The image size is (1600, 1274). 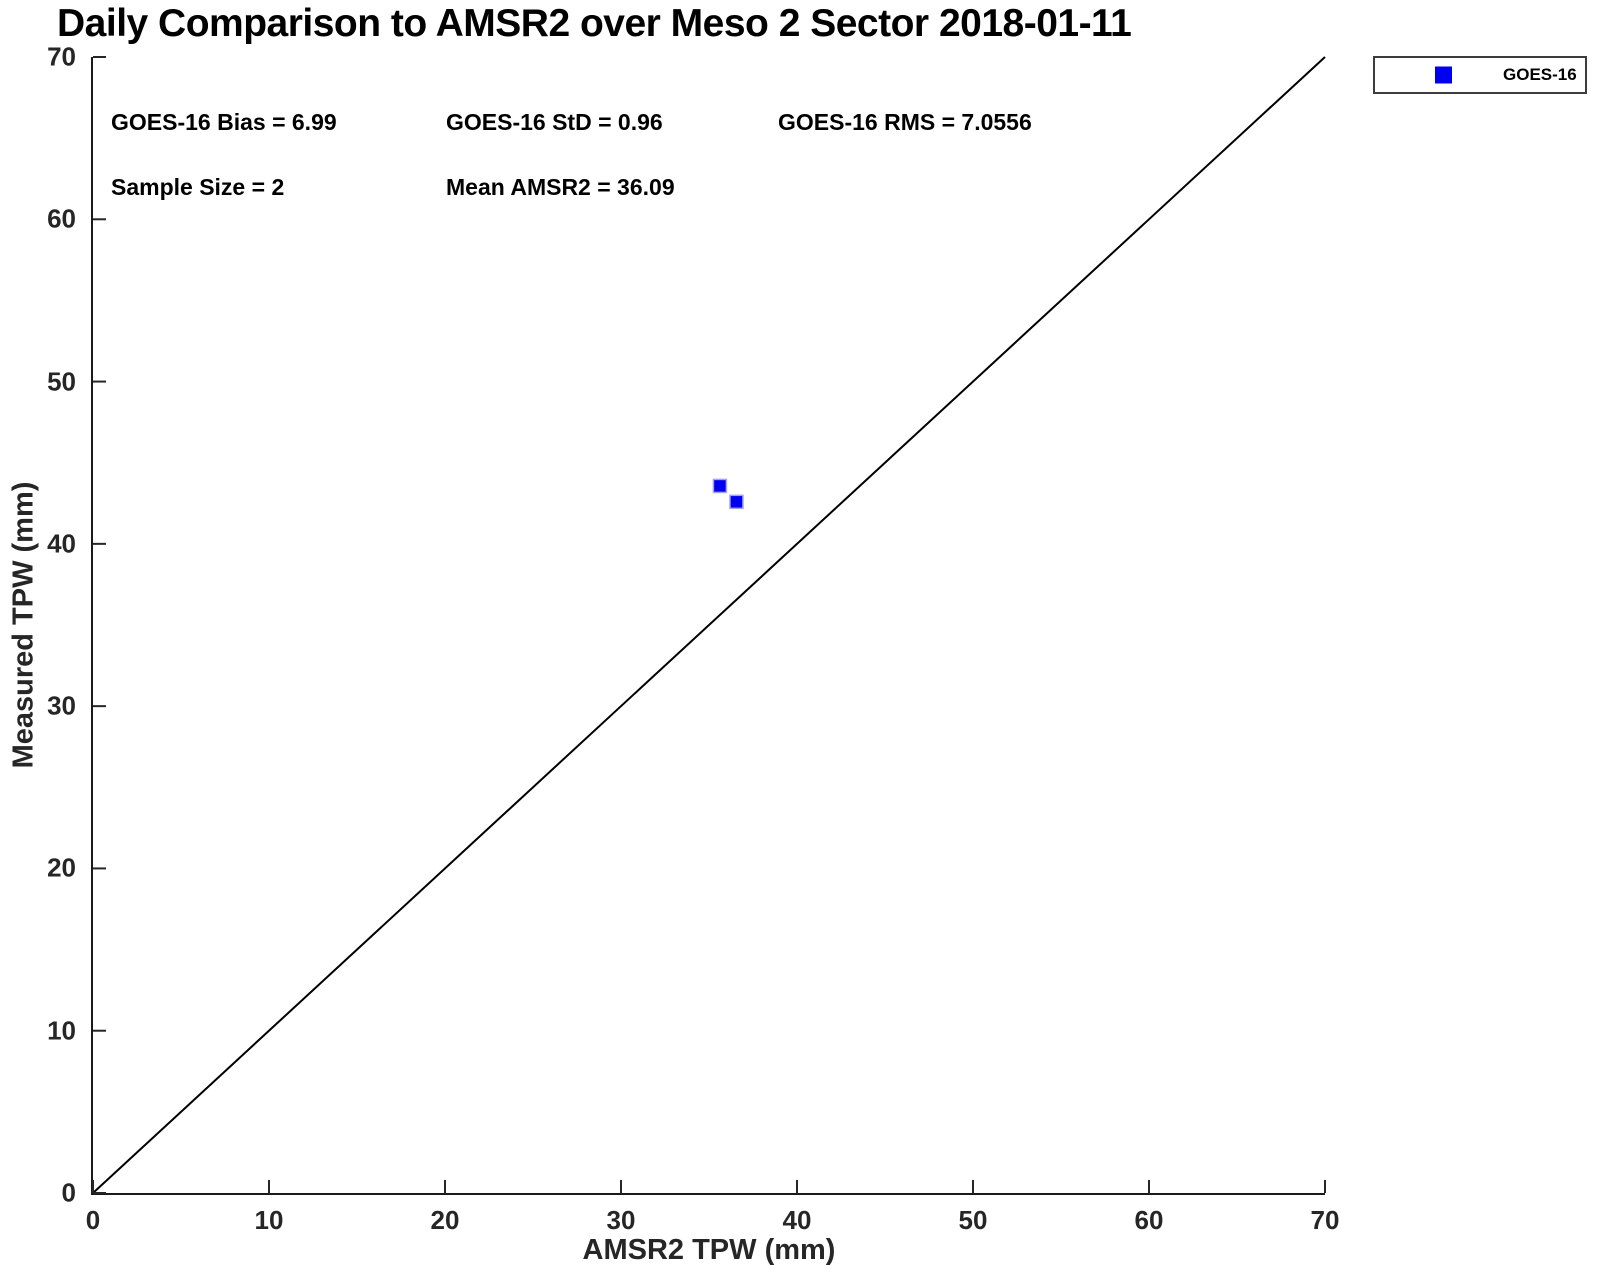 What do you see at coordinates (61, 705) in the screenshot?
I see `y-tick-label: 30` at bounding box center [61, 705].